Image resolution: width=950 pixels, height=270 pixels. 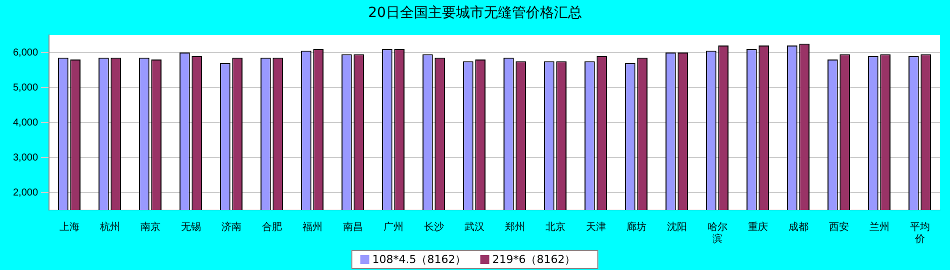 I want to click on y-tick-label: 2,000, so click(x=25, y=192).